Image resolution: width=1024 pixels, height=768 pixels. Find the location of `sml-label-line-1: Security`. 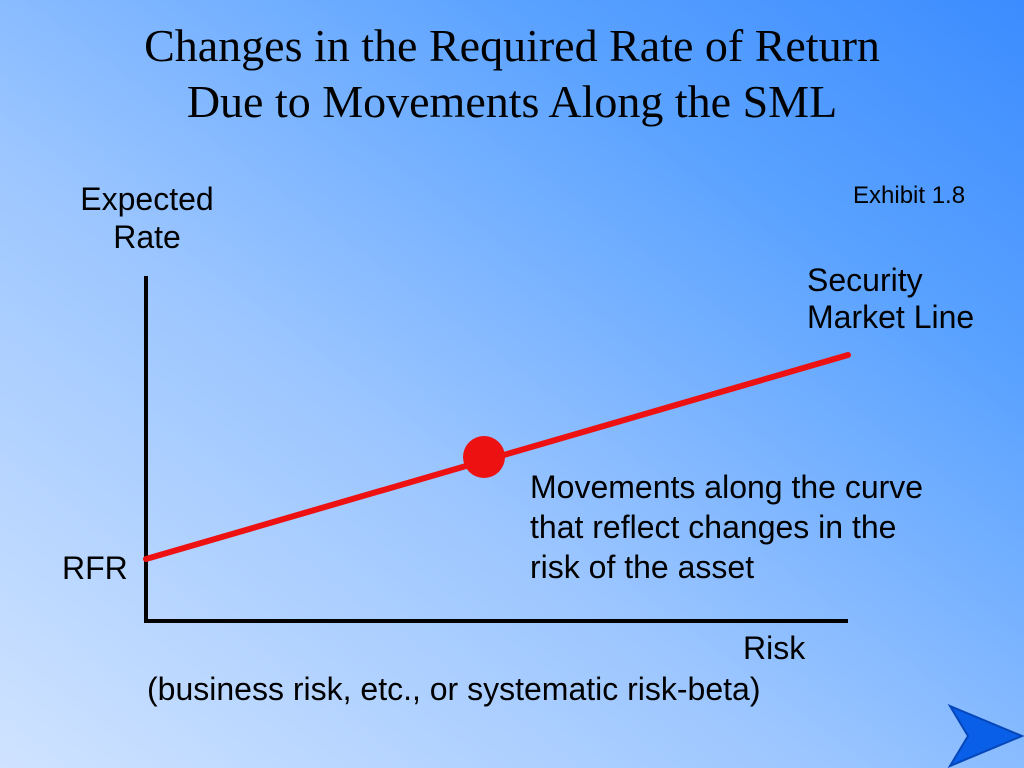

sml-label-line-1: Security is located at coordinates (865, 280).